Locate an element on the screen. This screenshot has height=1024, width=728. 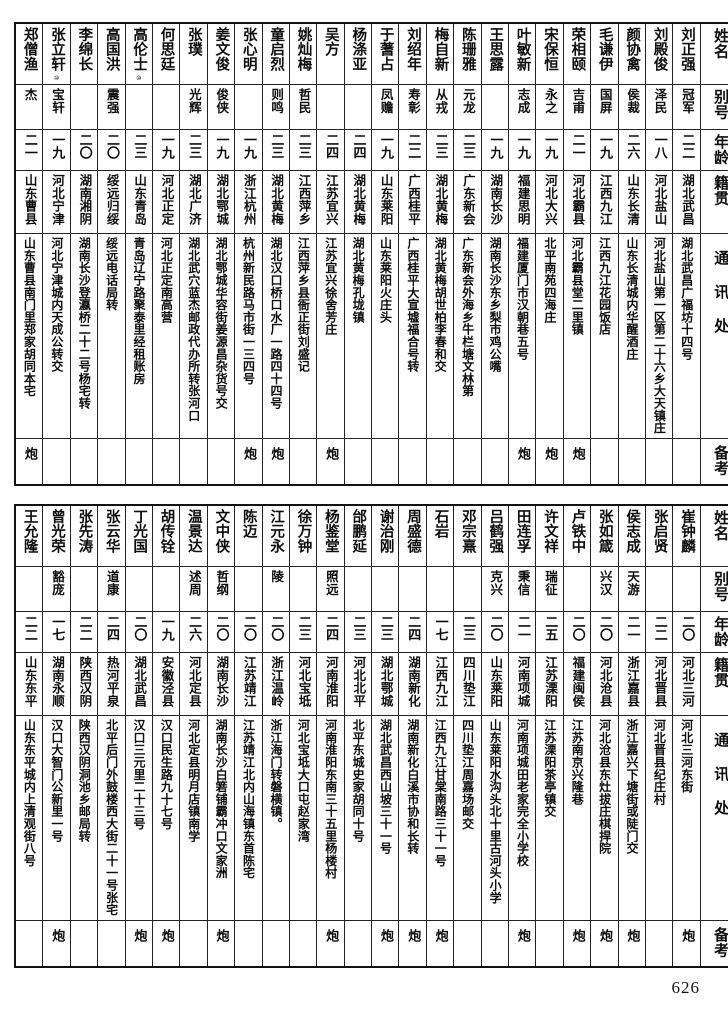
origin-text: 山东青岛 is located at coordinates (140, 200).